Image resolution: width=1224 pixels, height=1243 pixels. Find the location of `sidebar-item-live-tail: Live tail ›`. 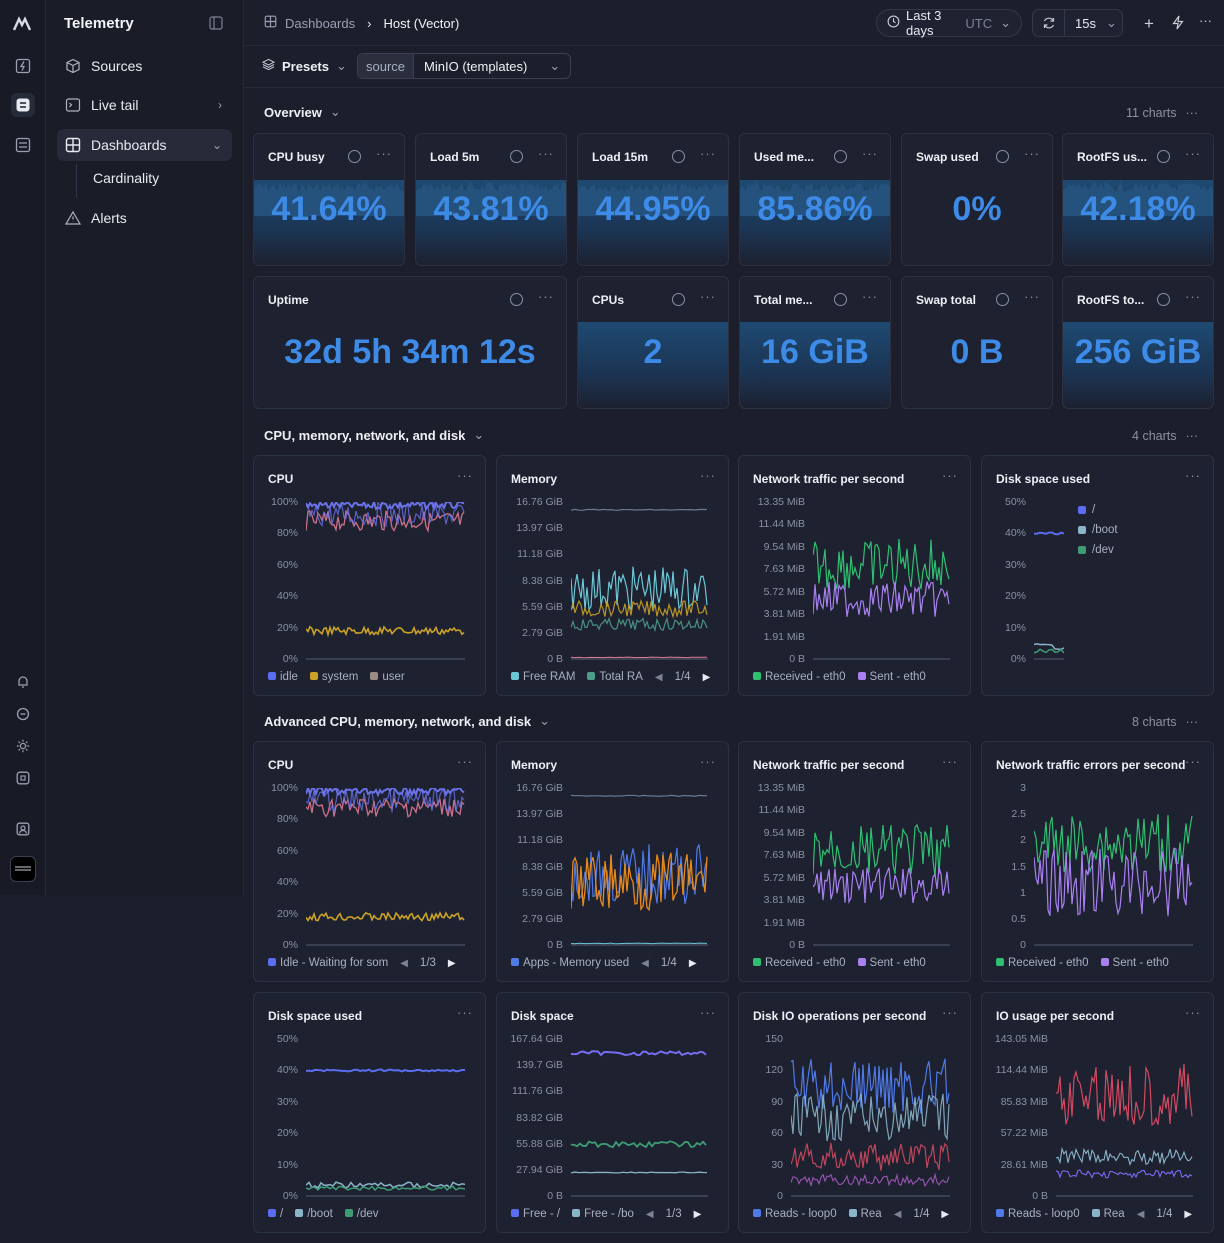

sidebar-item-live-tail: Live tail › is located at coordinates (144, 105).